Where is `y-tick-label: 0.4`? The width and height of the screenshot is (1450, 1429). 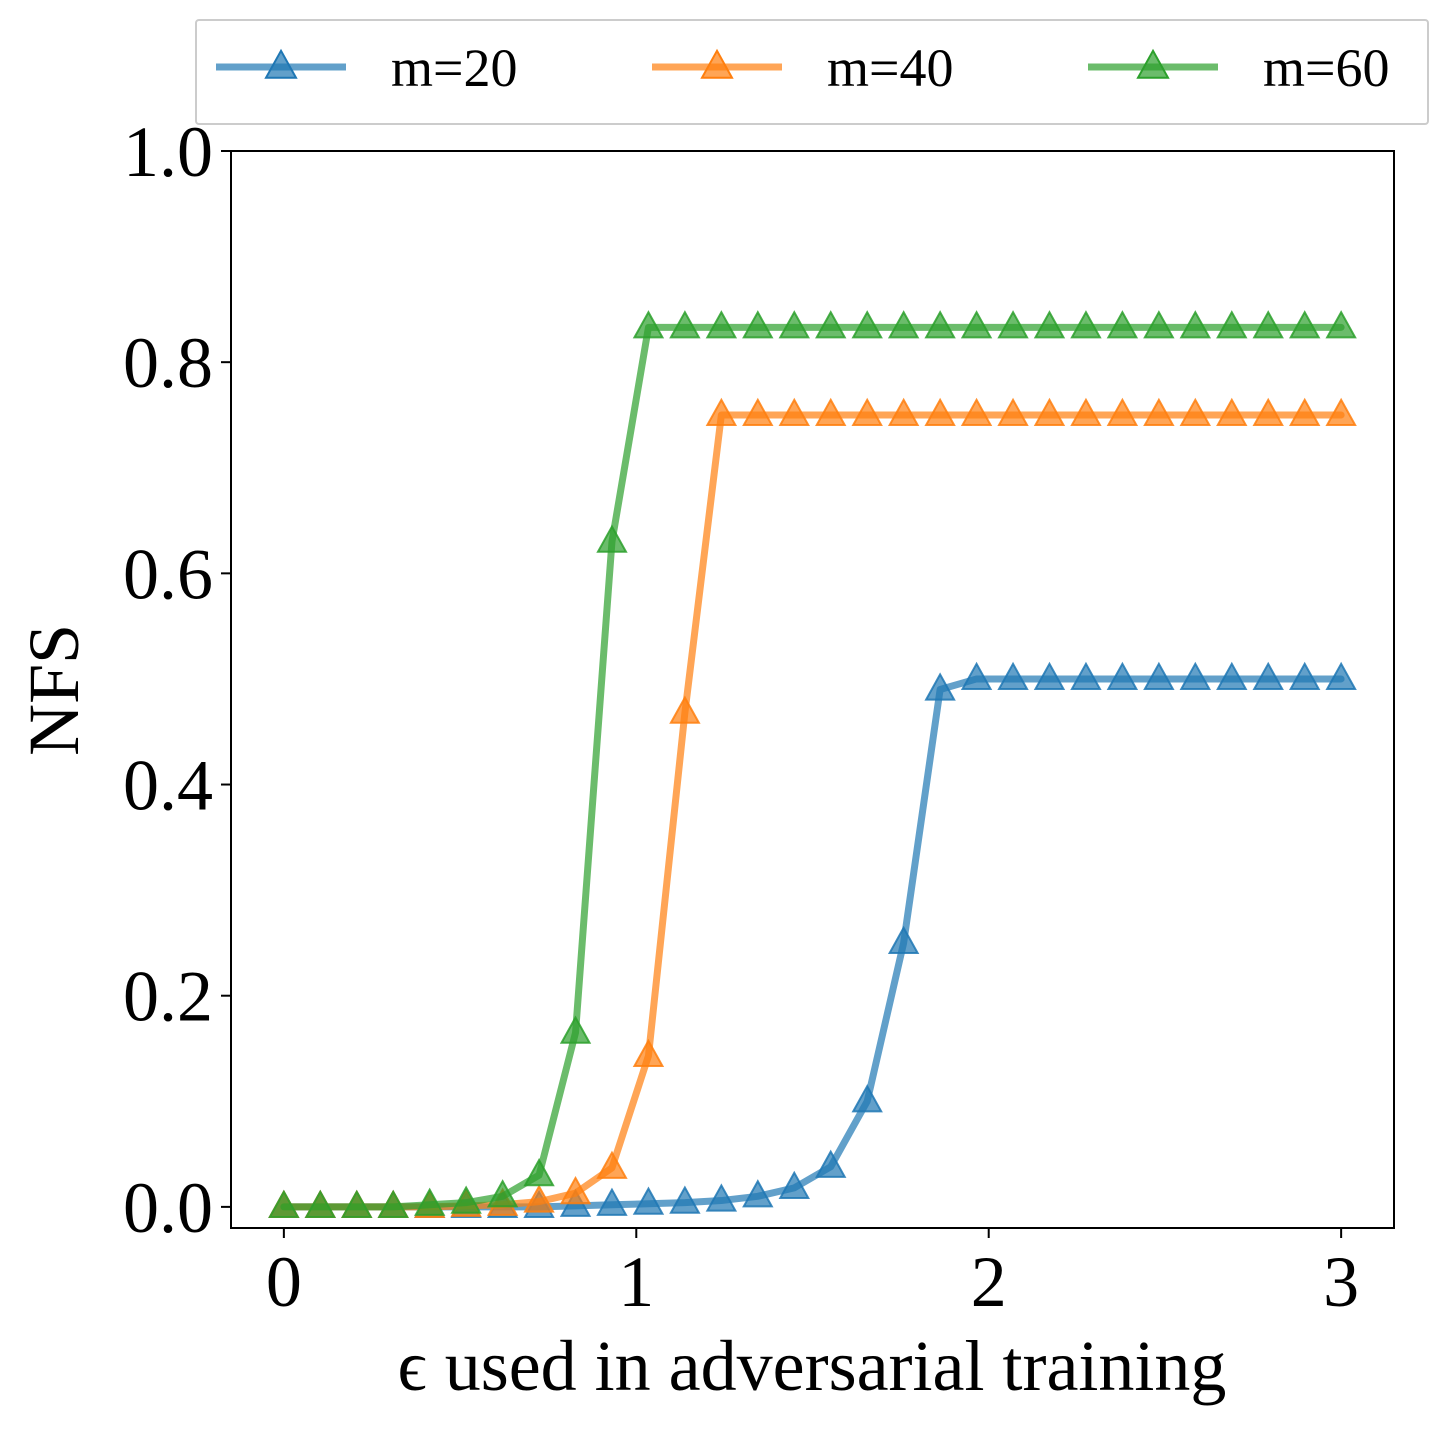
y-tick-label: 0.4 is located at coordinates (168, 786).